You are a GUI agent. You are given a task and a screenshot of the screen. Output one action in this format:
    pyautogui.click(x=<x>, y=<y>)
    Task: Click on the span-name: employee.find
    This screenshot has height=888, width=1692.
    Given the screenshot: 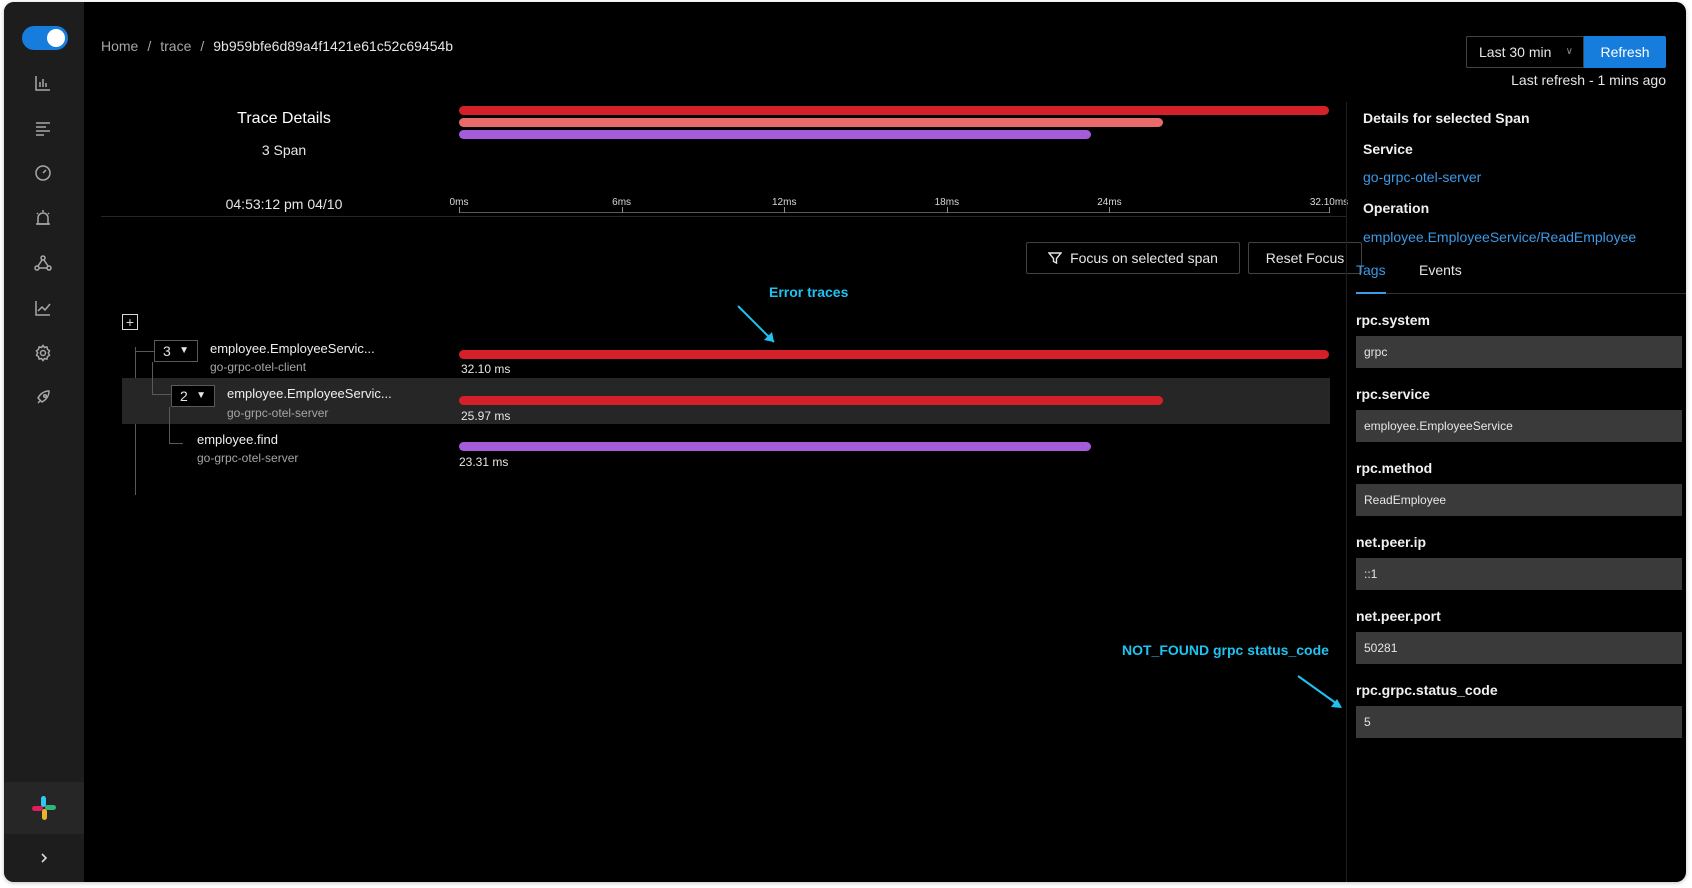 What is the action you would take?
    pyautogui.click(x=237, y=439)
    